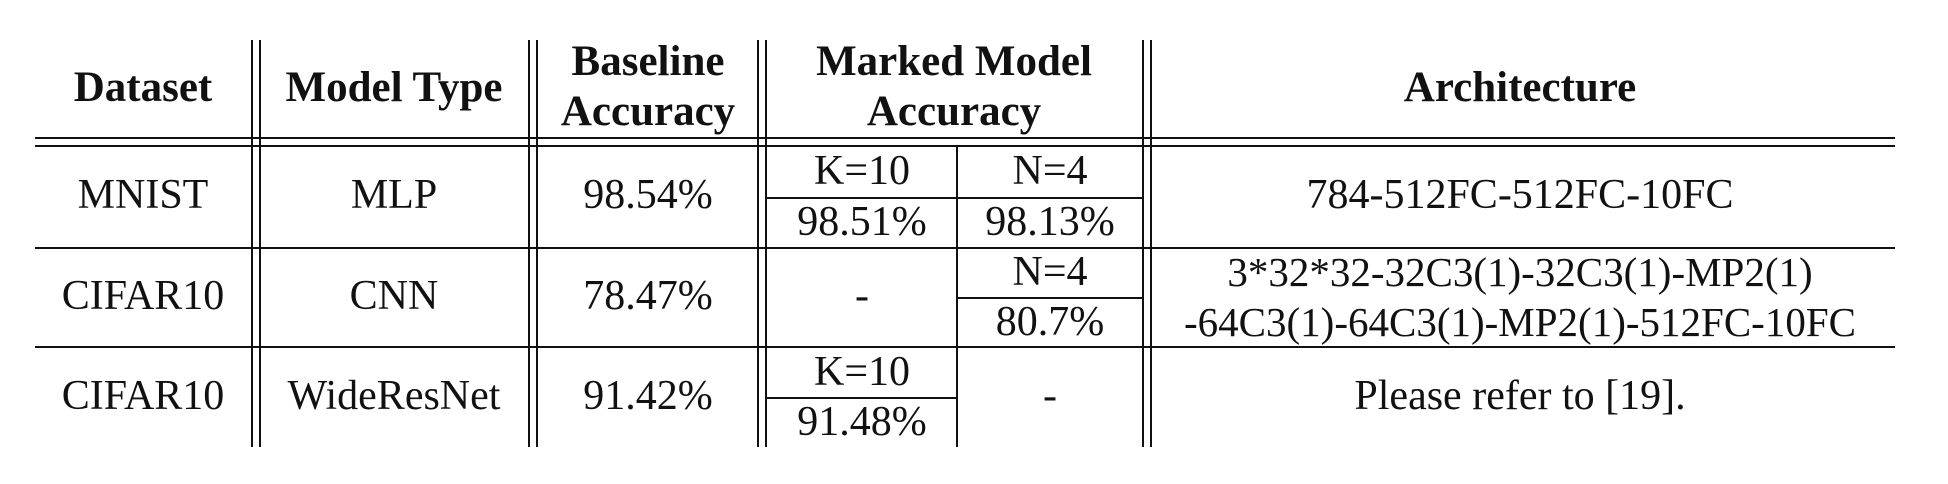 The width and height of the screenshot is (1948, 484). I want to click on row2-architecture-line1: 3*32*32-32C3(1)-32C3(1)-MP2(1), so click(1520, 272).